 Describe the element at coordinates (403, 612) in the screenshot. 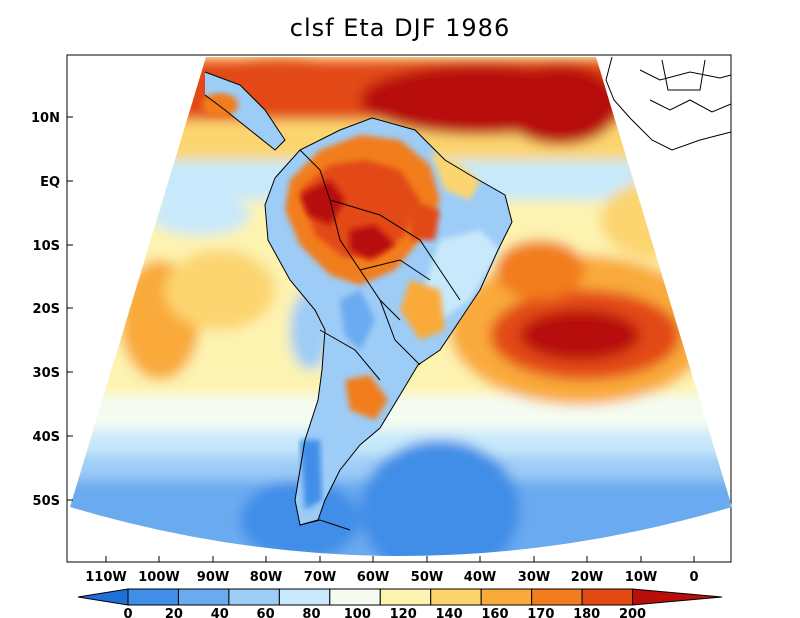

I see `colorbar-label: 120` at that location.